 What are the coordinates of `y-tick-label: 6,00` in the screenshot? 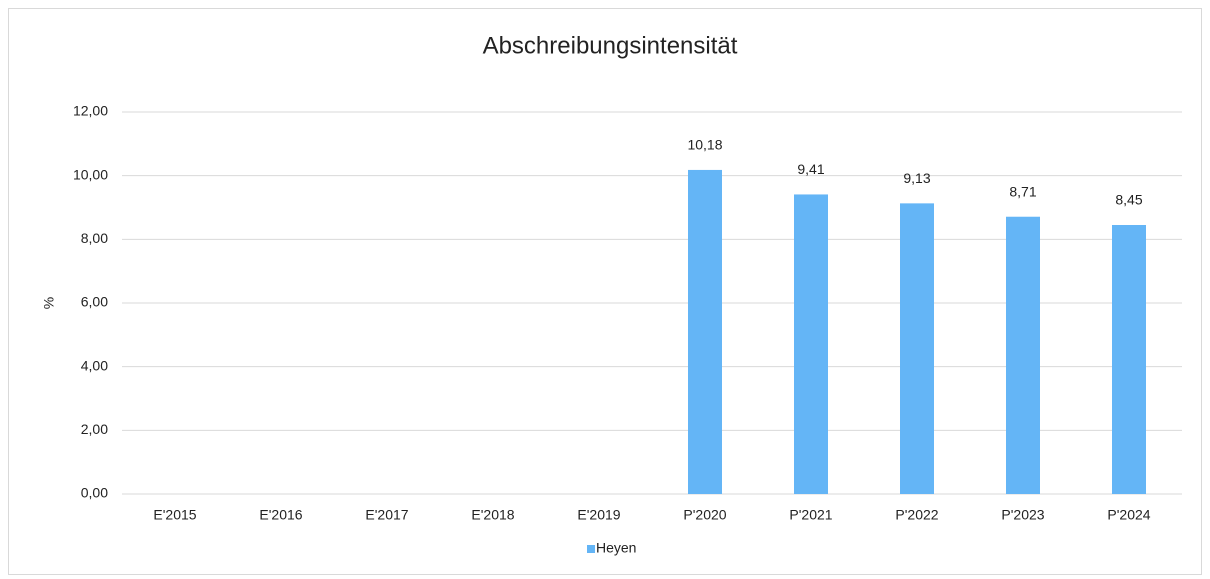 It's located at (94, 302).